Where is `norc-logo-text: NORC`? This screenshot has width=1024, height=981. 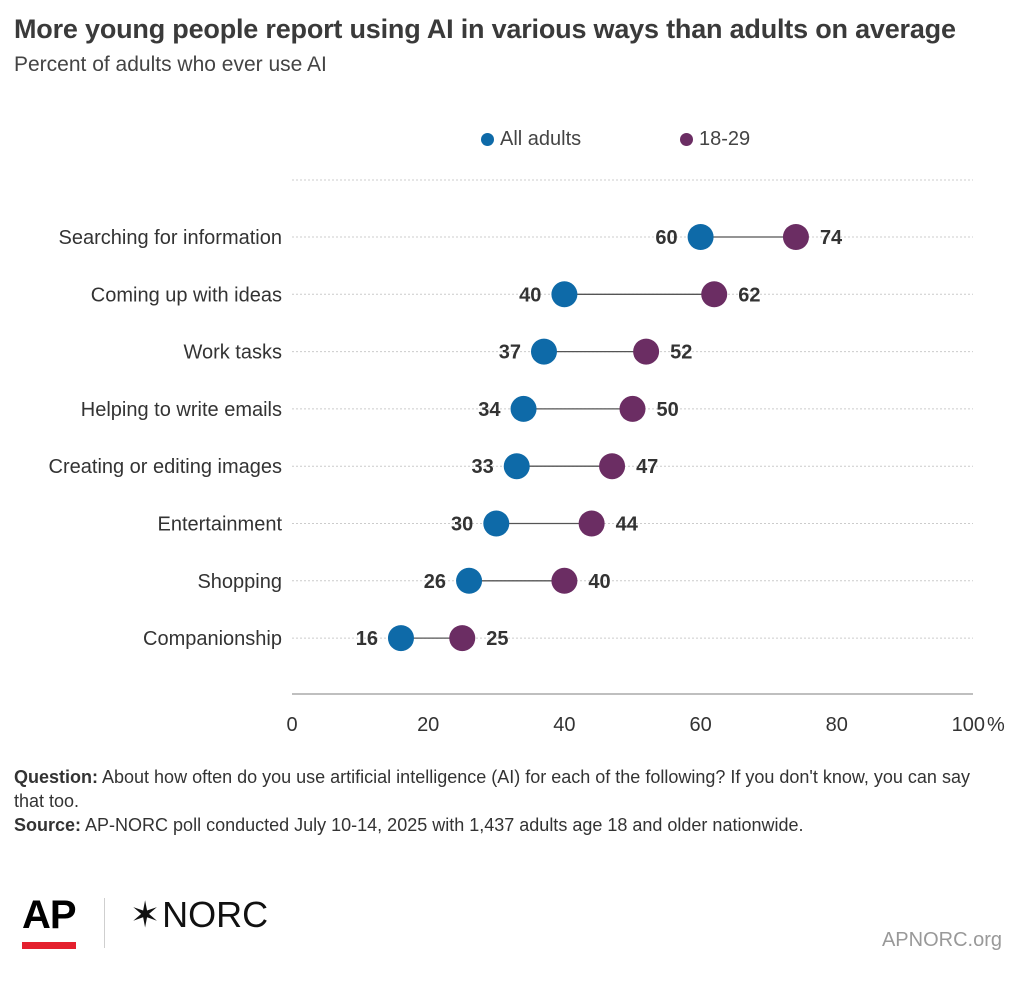 norc-logo-text: NORC is located at coordinates (215, 914).